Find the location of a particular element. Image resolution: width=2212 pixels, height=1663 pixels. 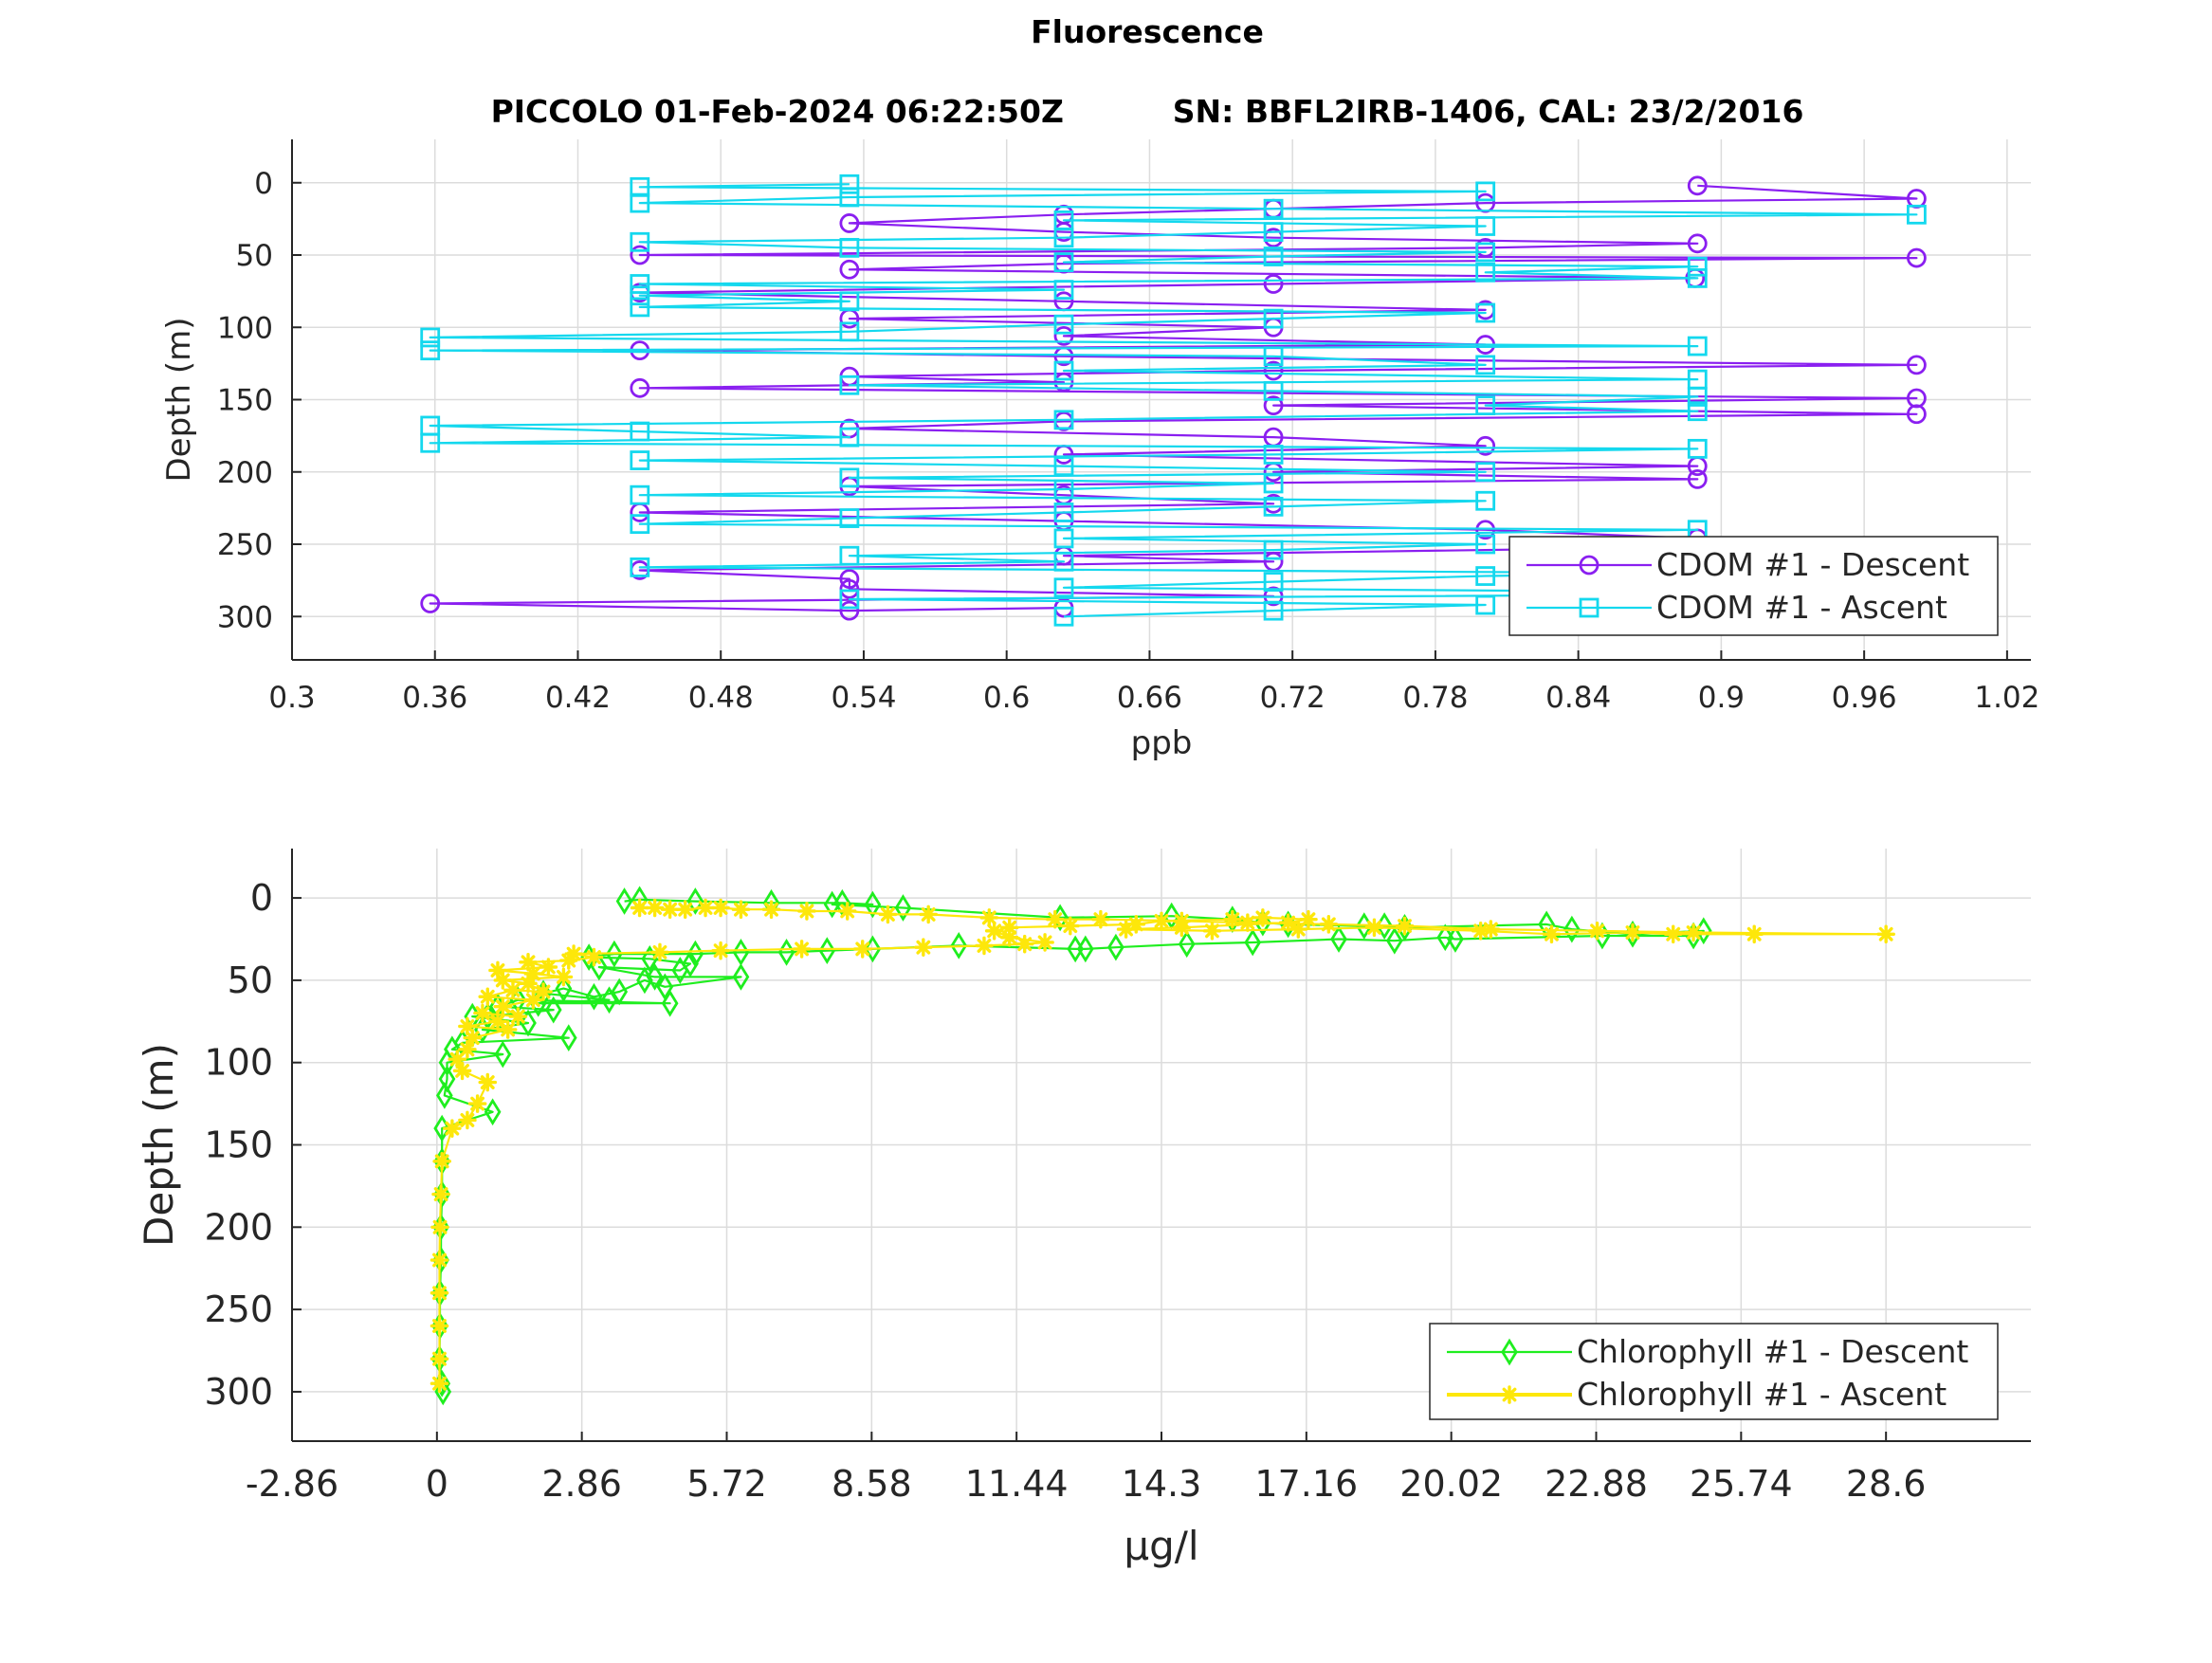

x-tick-label: 0.54 is located at coordinates (863, 698).